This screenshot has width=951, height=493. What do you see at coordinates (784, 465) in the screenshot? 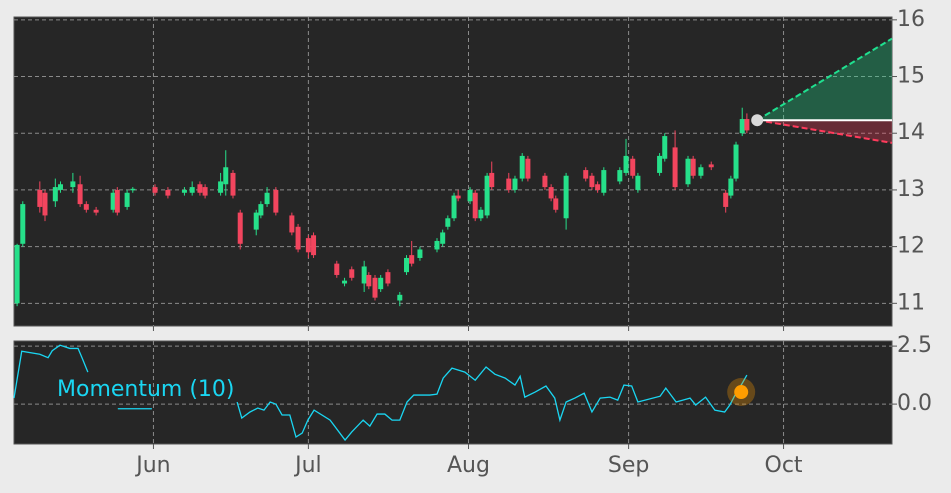
I see `x-tick-label: Oct` at bounding box center [784, 465].